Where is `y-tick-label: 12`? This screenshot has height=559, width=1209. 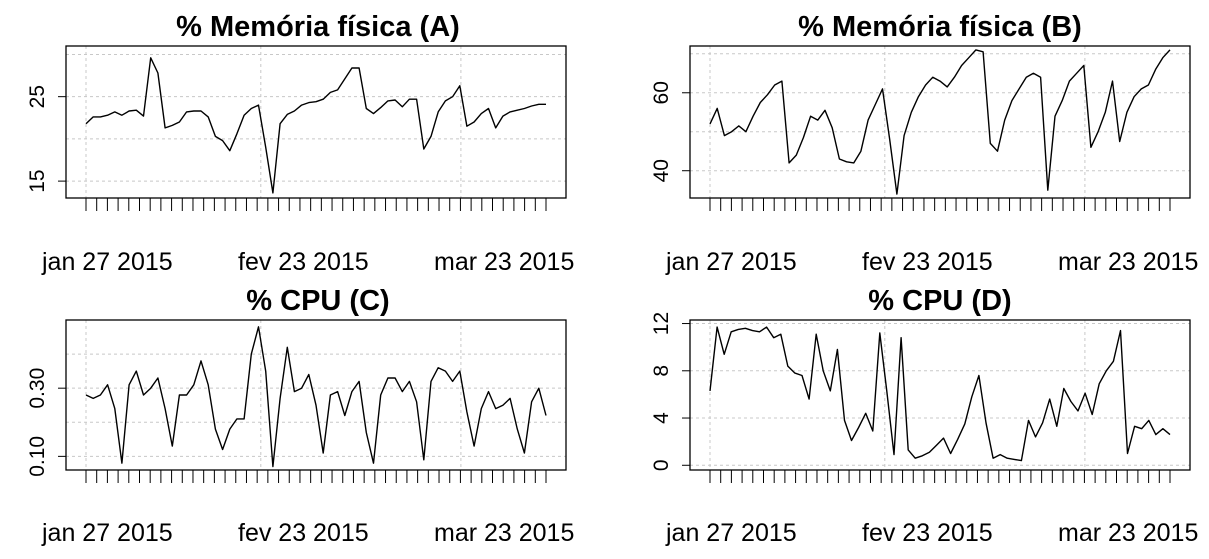 y-tick-label: 12 is located at coordinates (661, 323).